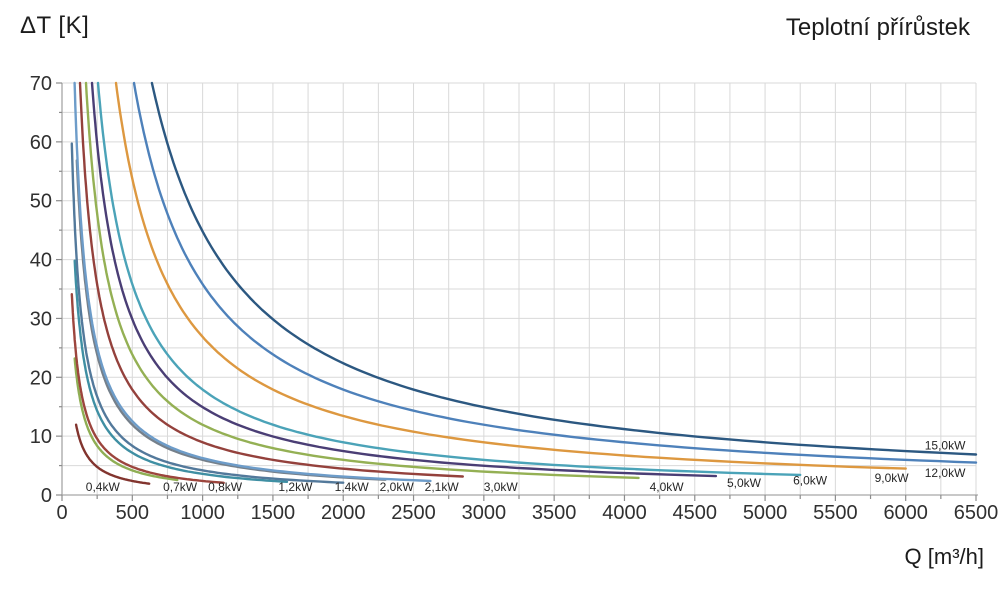 This screenshot has height=604, width=1000. Describe the element at coordinates (945, 446) in the screenshot. I see `curve-label-15-0kw: 15,0kW` at that location.